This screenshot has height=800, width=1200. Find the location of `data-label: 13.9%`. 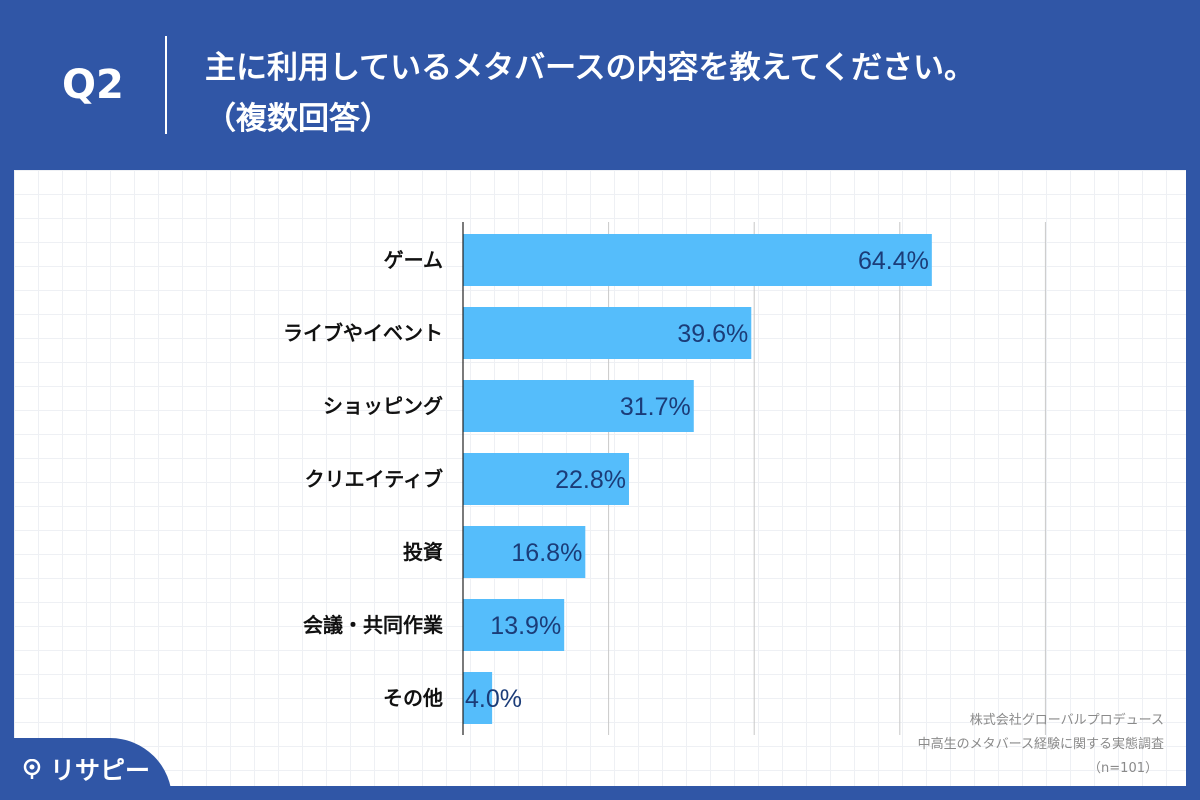

data-label: 13.9% is located at coordinates (525, 626).